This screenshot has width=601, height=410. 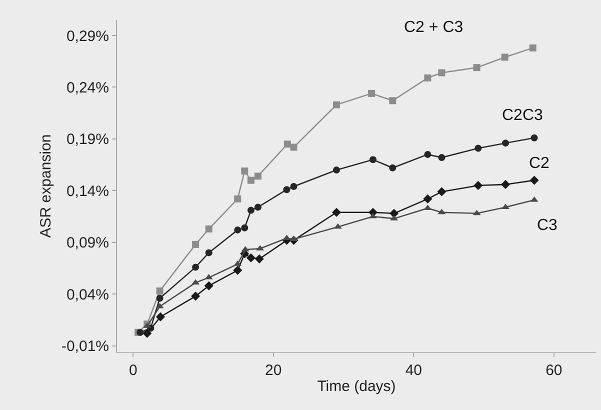 What do you see at coordinates (87, 87) in the screenshot?
I see `y-tick-label: 0,24%` at bounding box center [87, 87].